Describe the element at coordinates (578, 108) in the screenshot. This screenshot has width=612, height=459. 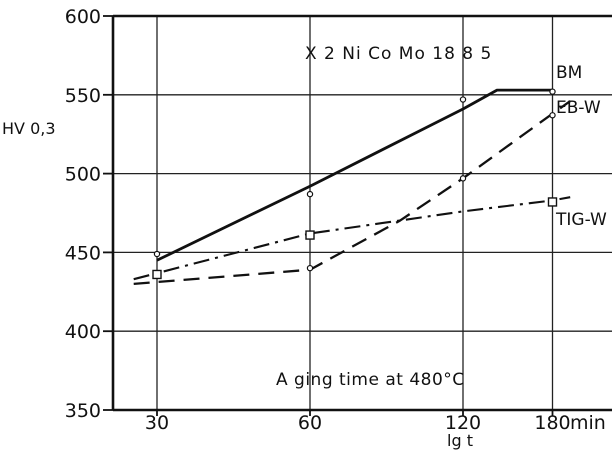
I see `series-label-eb-w: EB-W` at that location.